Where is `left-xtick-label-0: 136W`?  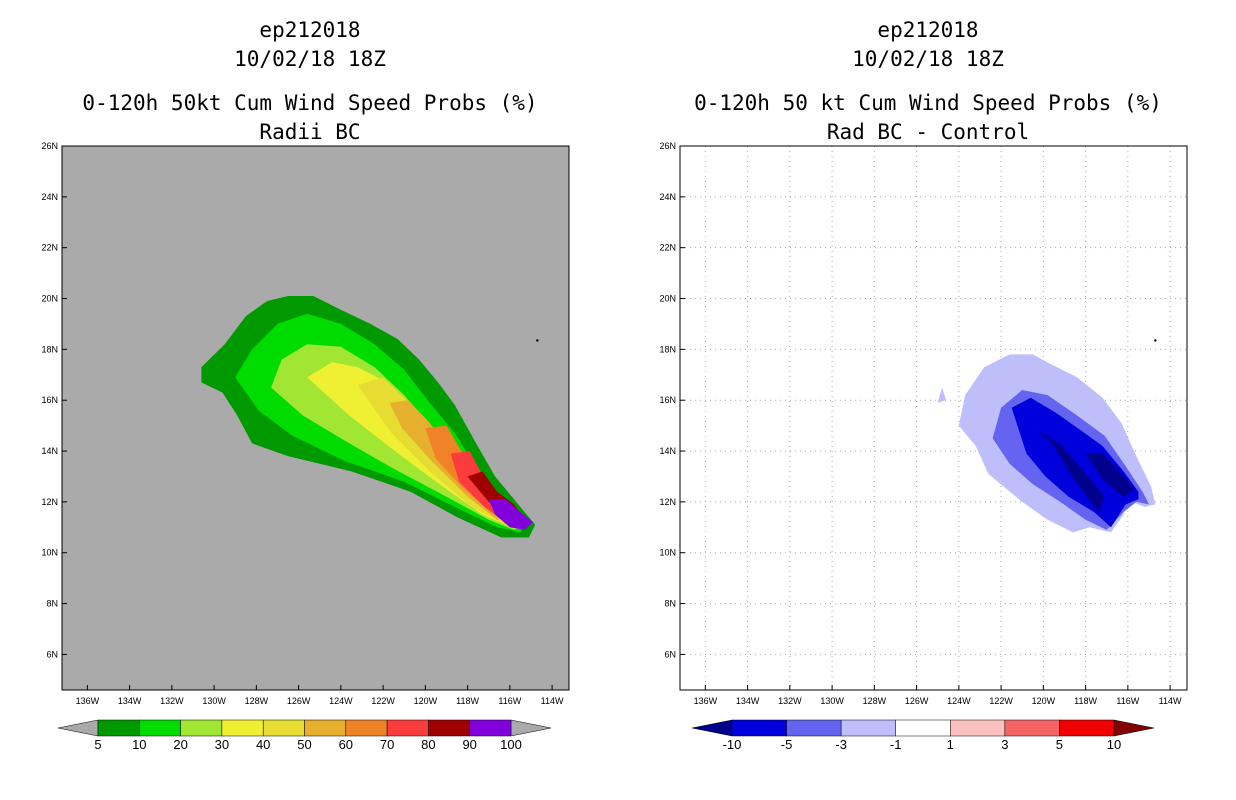 left-xtick-label-0: 136W is located at coordinates (88, 701).